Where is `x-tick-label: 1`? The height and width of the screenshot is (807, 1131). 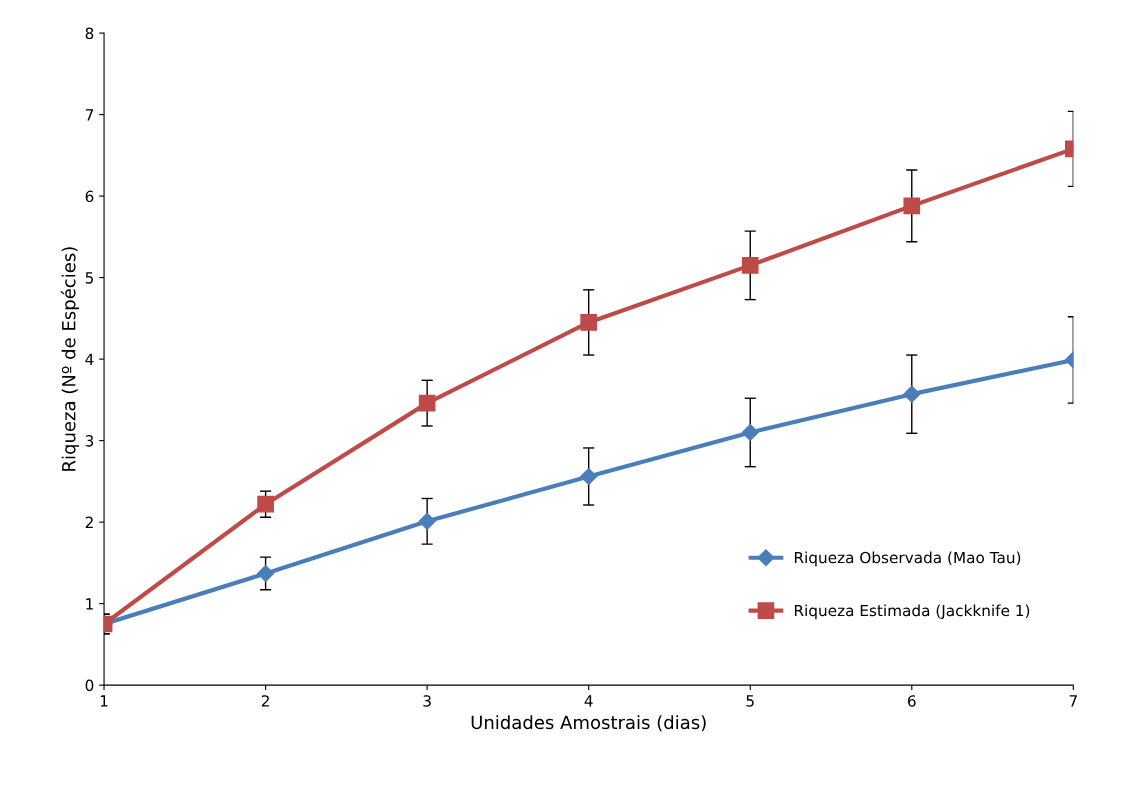
x-tick-label: 1 is located at coordinates (104, 701).